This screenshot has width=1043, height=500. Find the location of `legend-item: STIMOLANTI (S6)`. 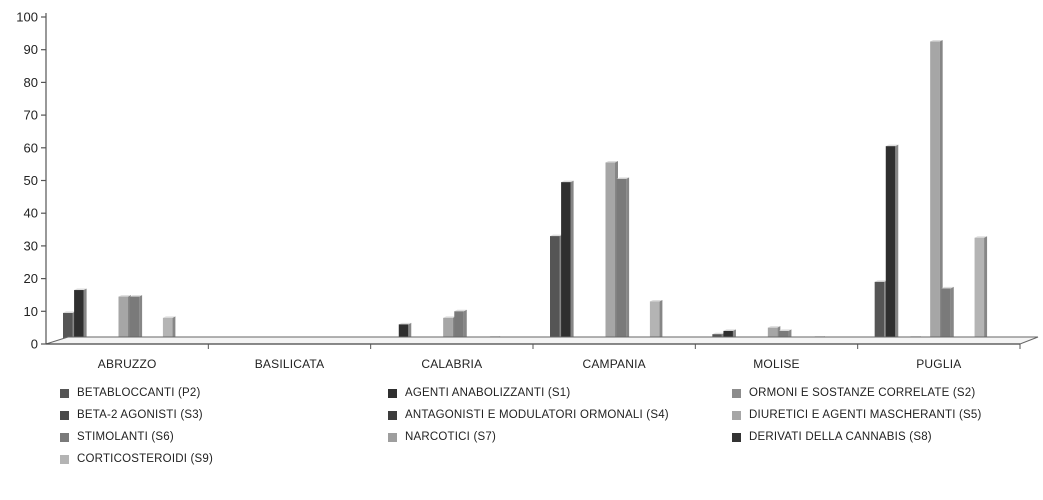

legend-item: STIMOLANTI (S6) is located at coordinates (117, 437).